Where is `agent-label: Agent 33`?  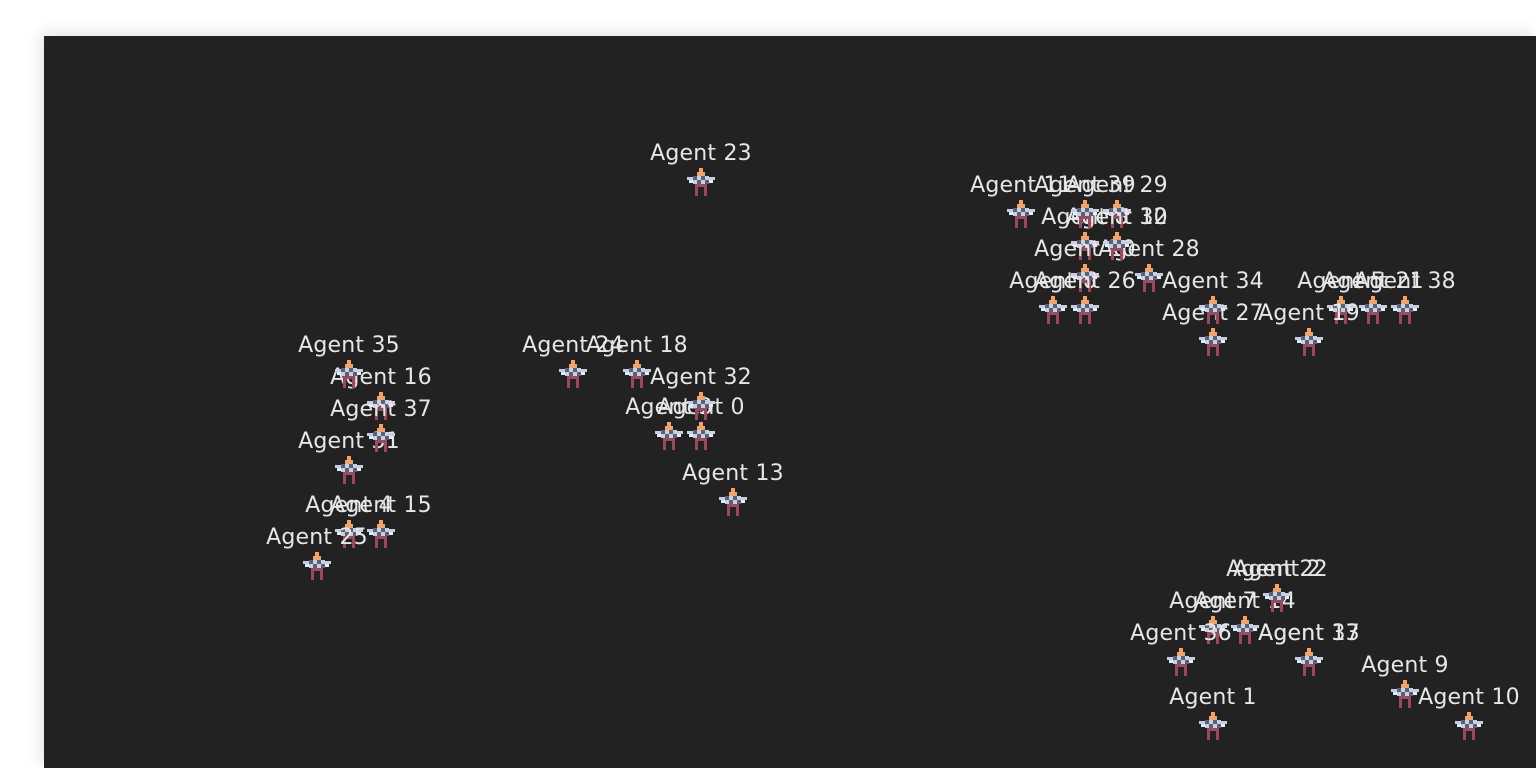
agent-label: Agent 33 is located at coordinates (1309, 633).